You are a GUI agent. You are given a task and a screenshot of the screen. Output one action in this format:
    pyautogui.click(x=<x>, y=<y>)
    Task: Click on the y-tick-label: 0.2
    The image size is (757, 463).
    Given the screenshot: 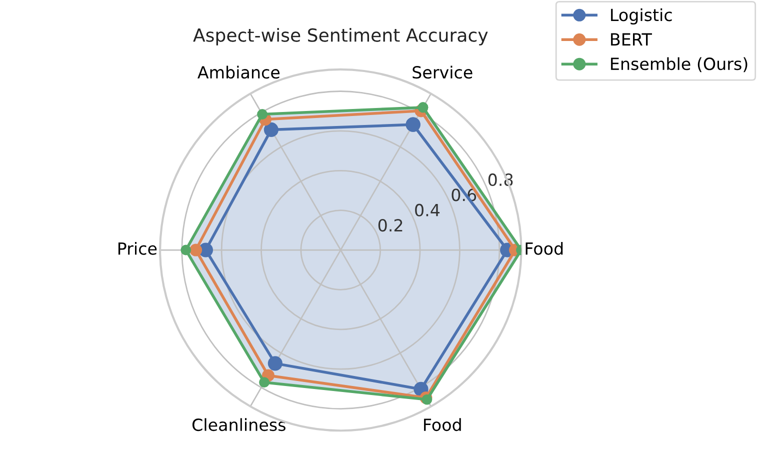 What is the action you would take?
    pyautogui.click(x=390, y=225)
    